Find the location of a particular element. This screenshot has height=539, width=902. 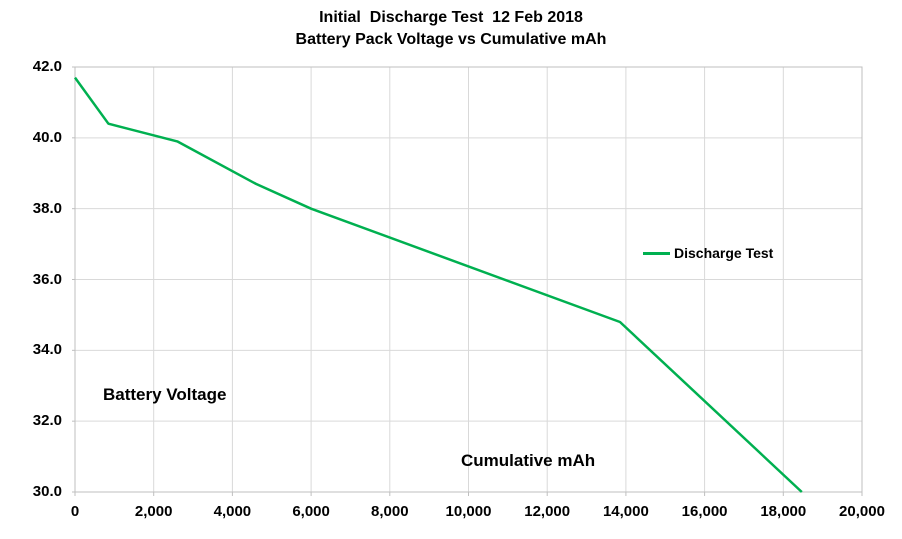

y-tick-label: 36.0 is located at coordinates (47, 279).